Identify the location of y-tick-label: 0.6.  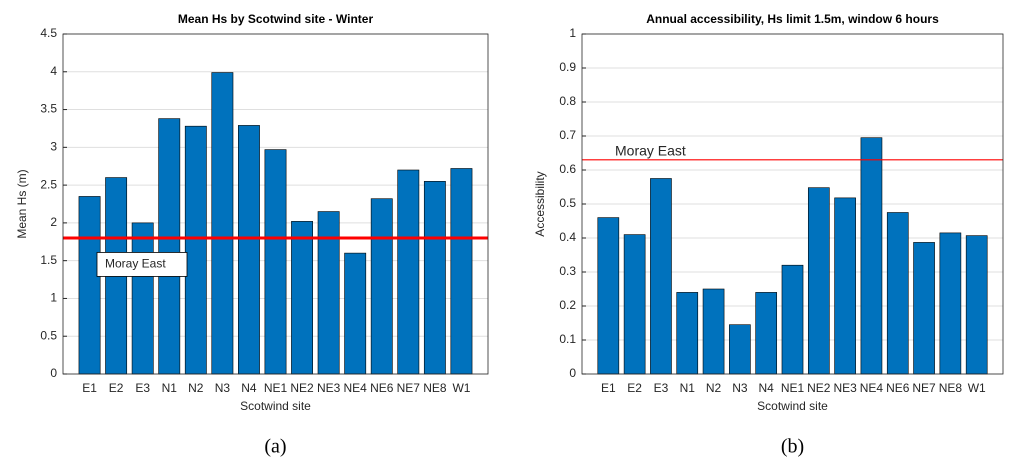
(567, 169).